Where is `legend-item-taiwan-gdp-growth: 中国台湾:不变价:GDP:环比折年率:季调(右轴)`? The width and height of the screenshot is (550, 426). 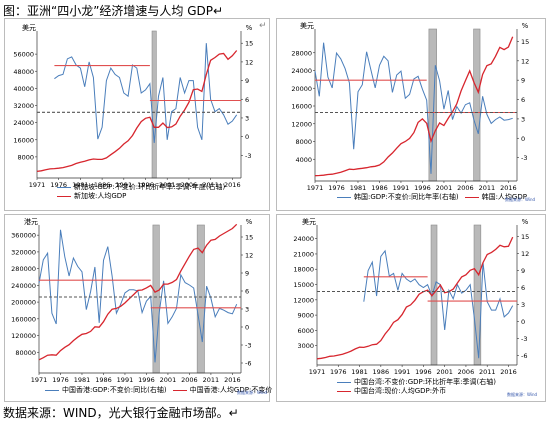
legend-item-taiwan-gdp-growth: 中国台湾:不变价:GDP:环比折年率:季调(右轴) is located at coordinates (416, 382).